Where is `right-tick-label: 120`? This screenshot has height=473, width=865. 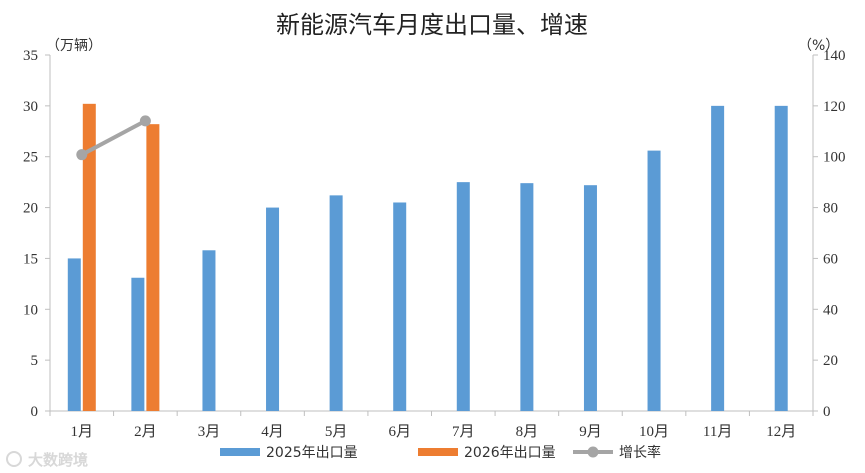
right-tick-label: 120 is located at coordinates (834, 107).